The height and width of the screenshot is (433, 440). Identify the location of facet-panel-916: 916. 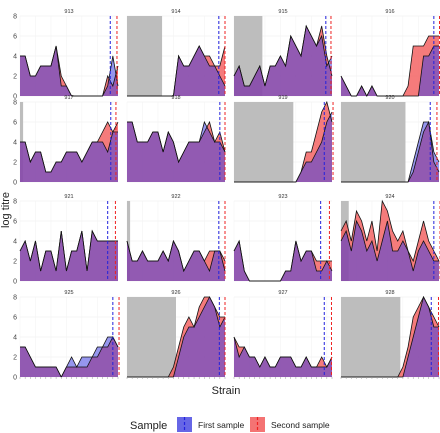
(390, 53).